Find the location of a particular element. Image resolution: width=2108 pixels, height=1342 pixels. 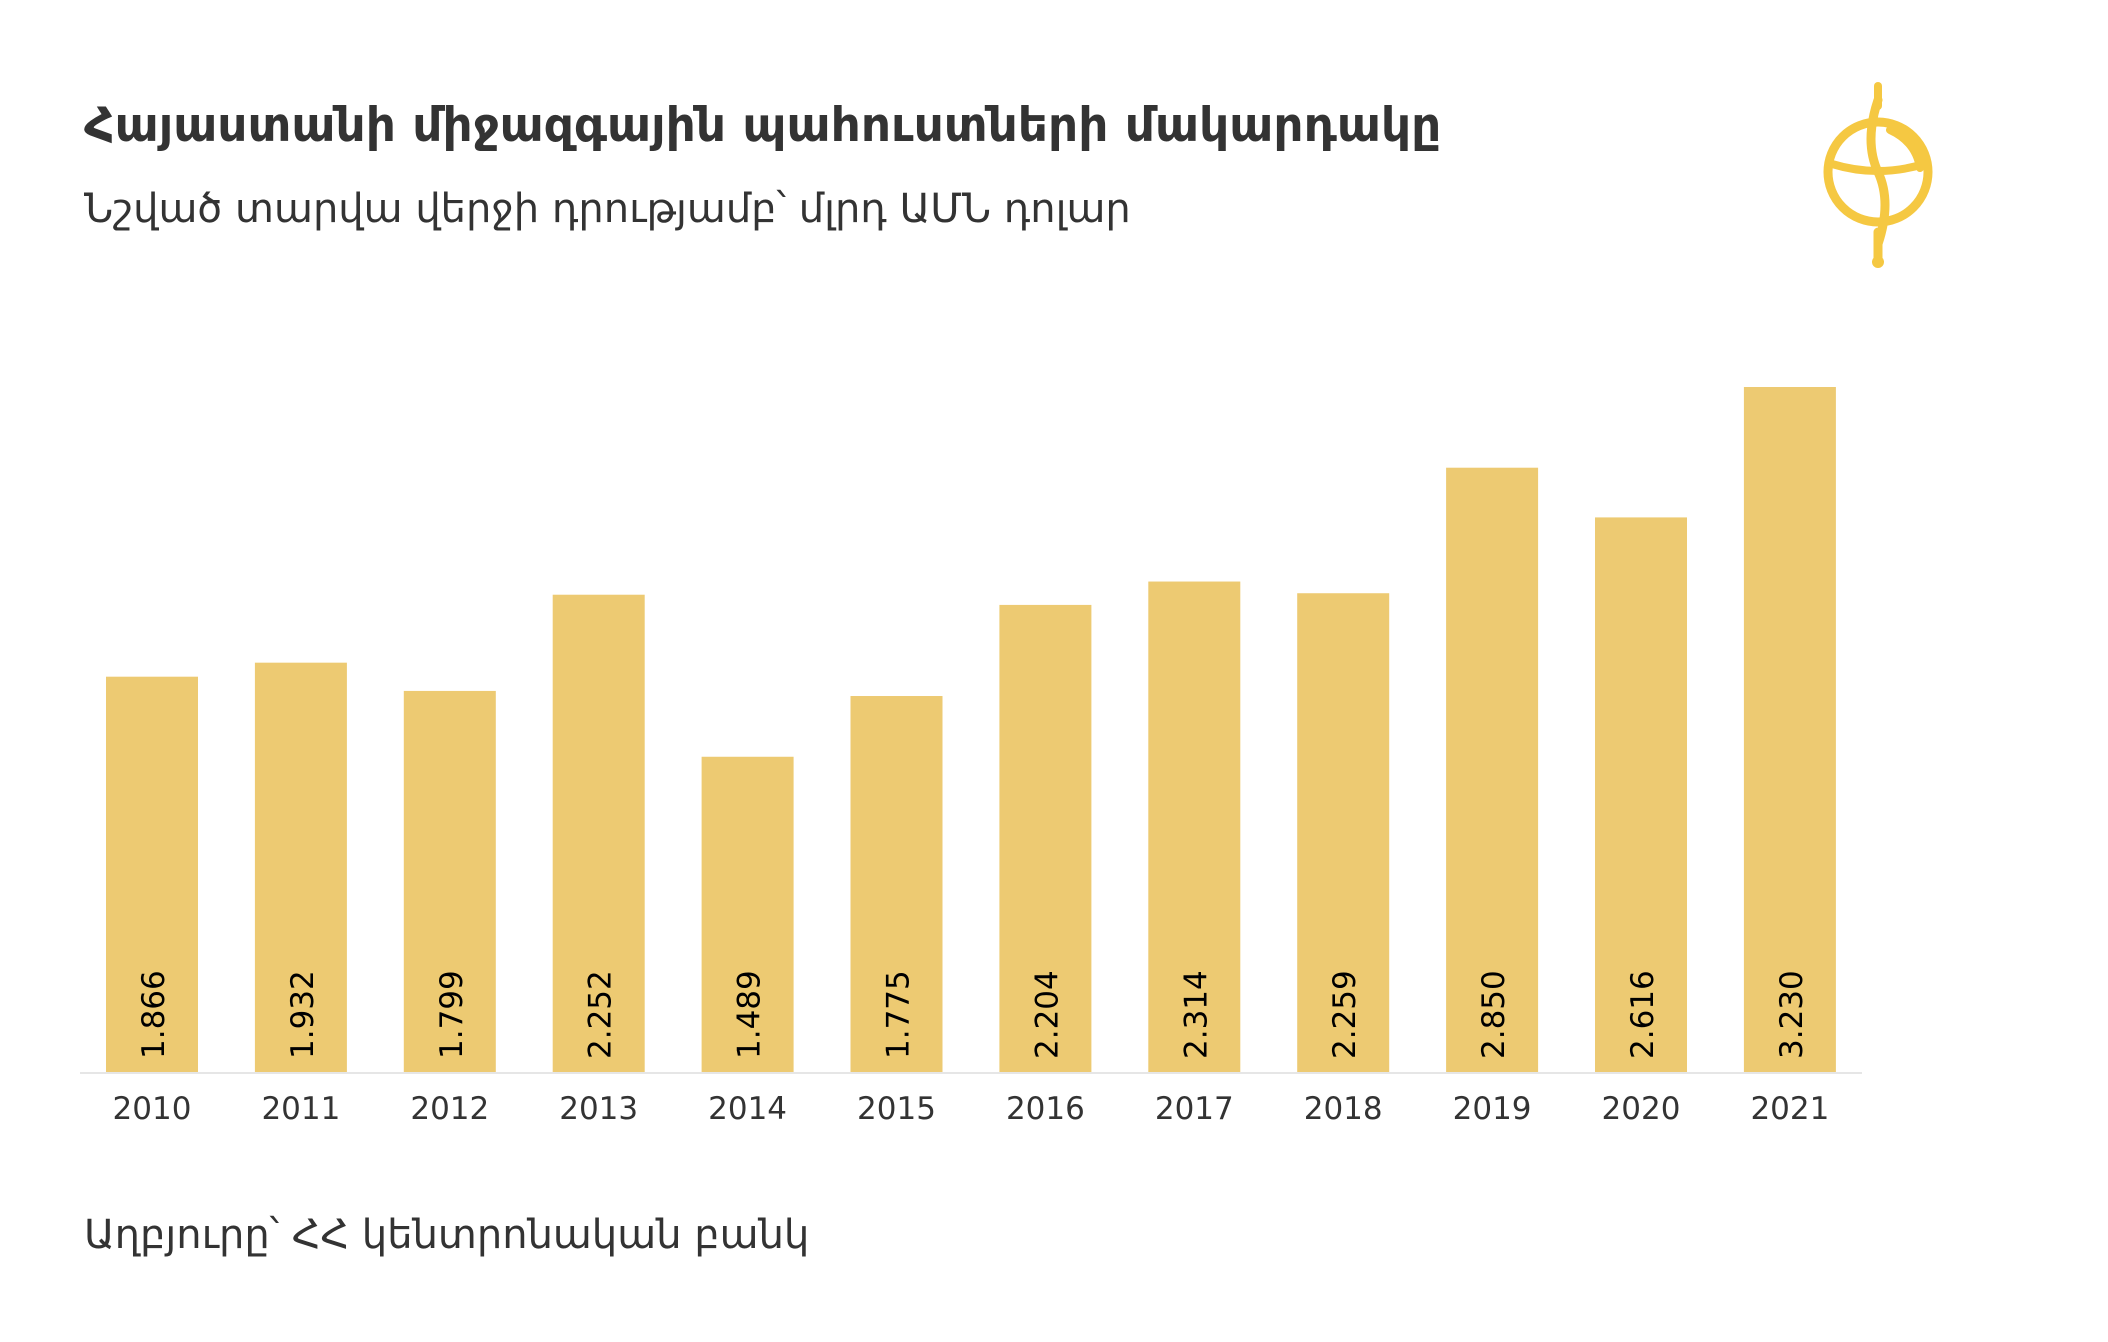

bar-2015 is located at coordinates (896, 884).